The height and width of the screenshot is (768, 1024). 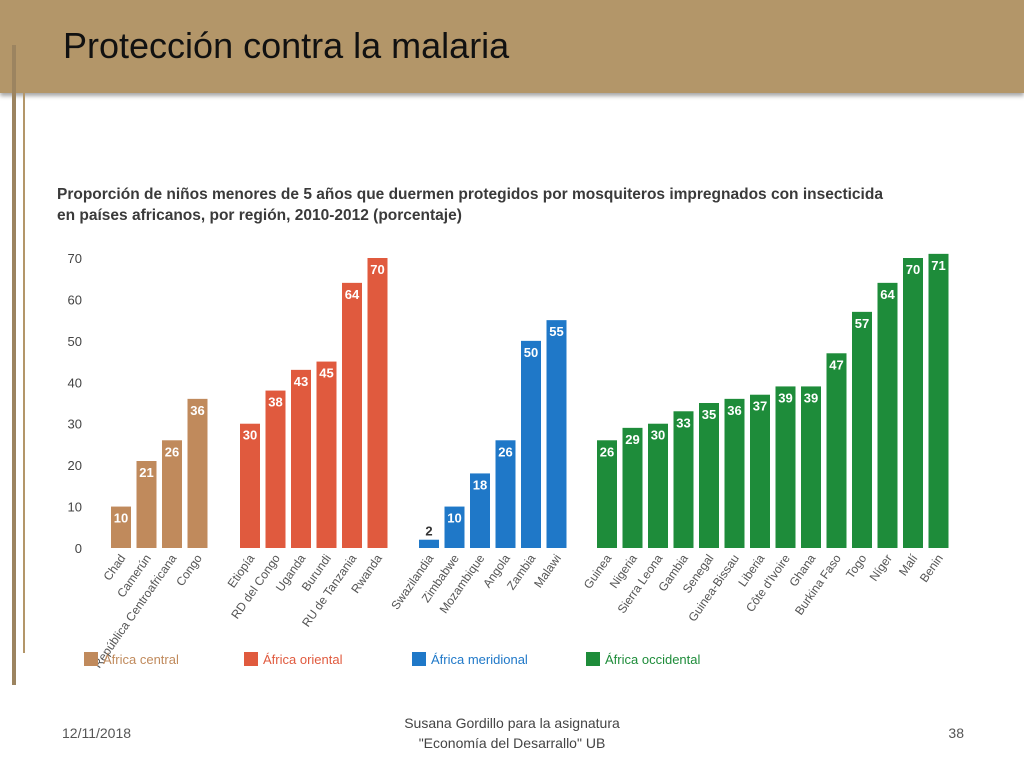 What do you see at coordinates (938, 265) in the screenshot?
I see `bar-value-label: 71` at bounding box center [938, 265].